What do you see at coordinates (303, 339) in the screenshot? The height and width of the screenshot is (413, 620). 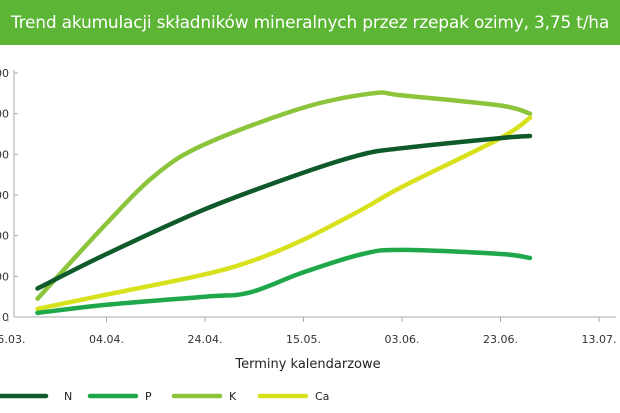 I see `x-tick-label: 15.05.` at bounding box center [303, 339].